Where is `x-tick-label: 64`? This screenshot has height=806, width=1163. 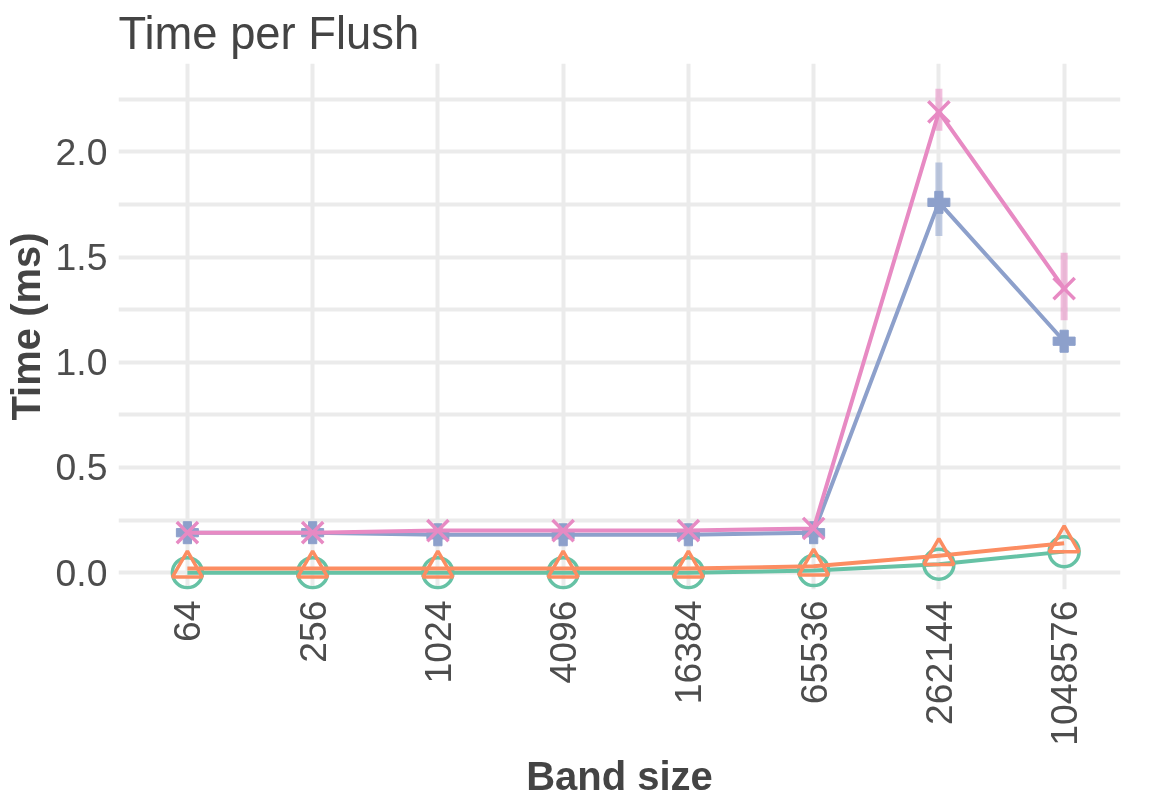
x-tick-label: 64 is located at coordinates (187, 621).